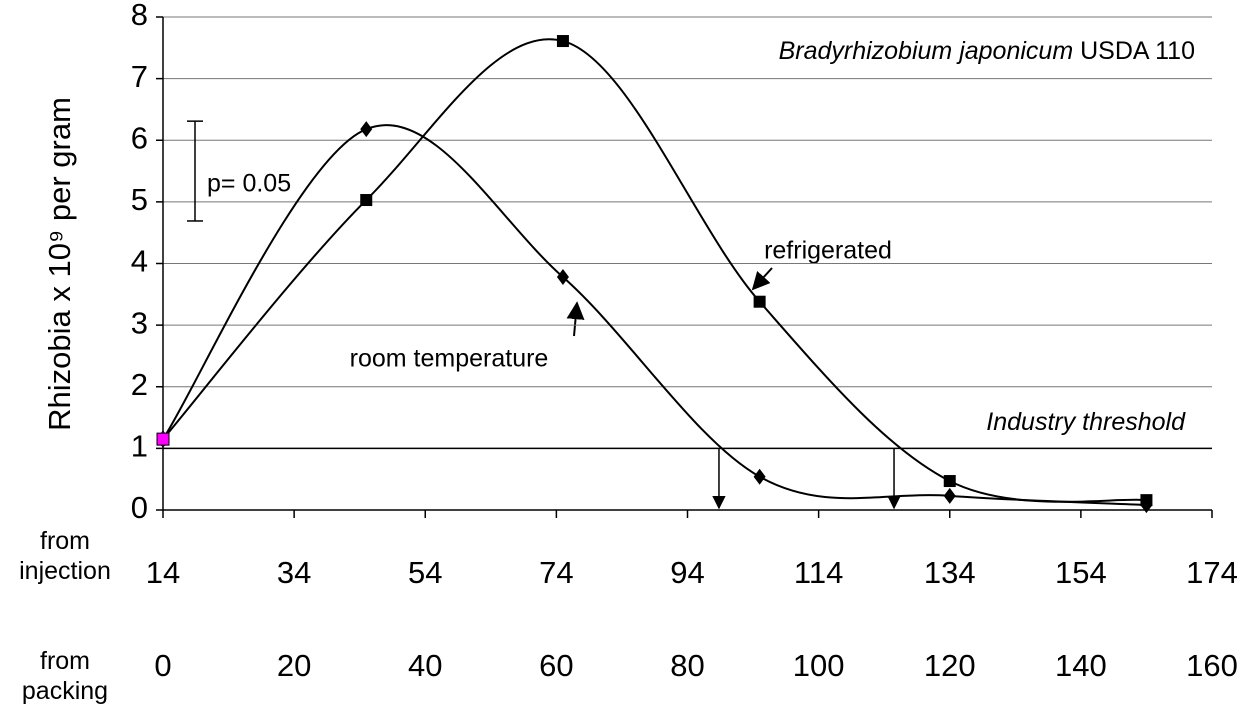 Image resolution: width=1257 pixels, height=721 pixels. I want to click on y-tick-label: 7, so click(139, 76).